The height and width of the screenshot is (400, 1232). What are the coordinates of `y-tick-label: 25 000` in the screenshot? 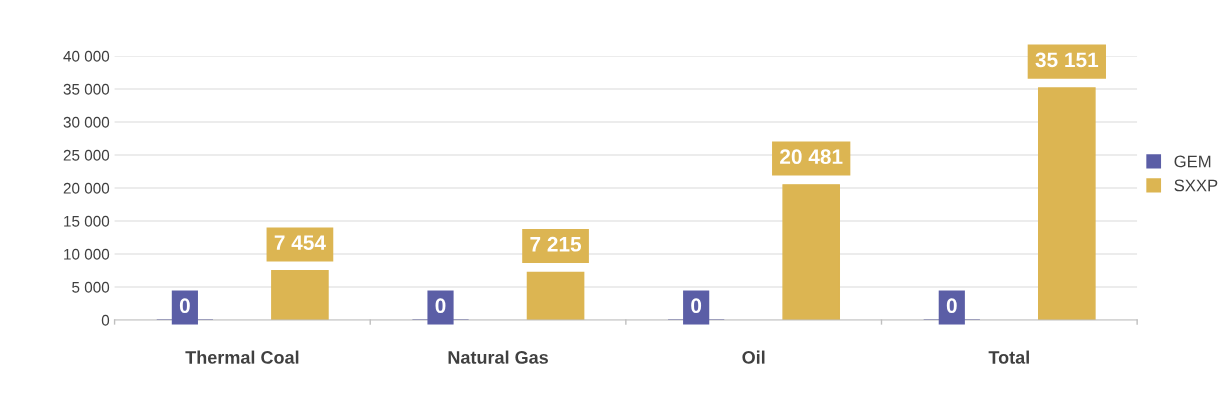 It's located at (86, 155).